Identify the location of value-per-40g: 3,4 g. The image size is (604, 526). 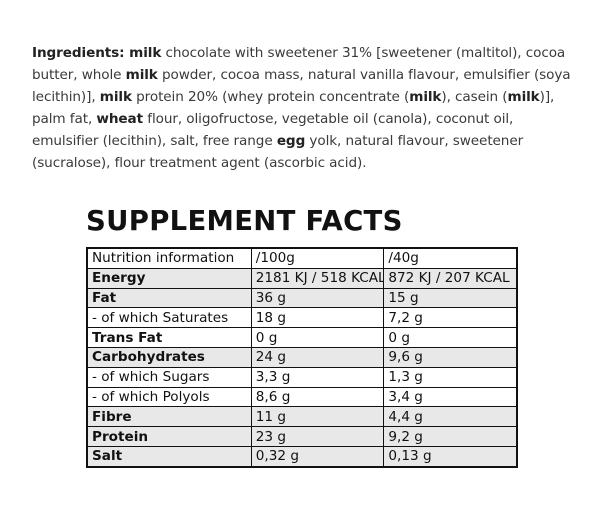
(450, 397).